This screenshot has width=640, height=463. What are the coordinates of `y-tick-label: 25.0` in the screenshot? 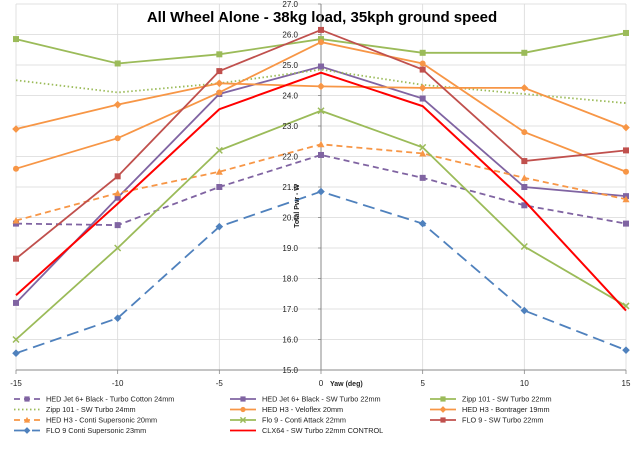 It's located at (290, 65).